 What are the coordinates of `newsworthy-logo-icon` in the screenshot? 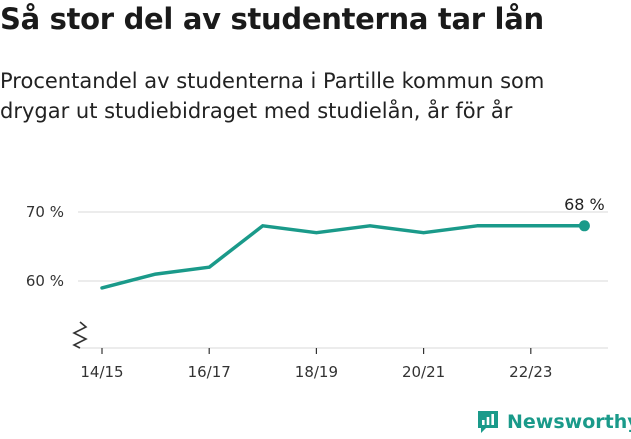 It's located at (488, 422).